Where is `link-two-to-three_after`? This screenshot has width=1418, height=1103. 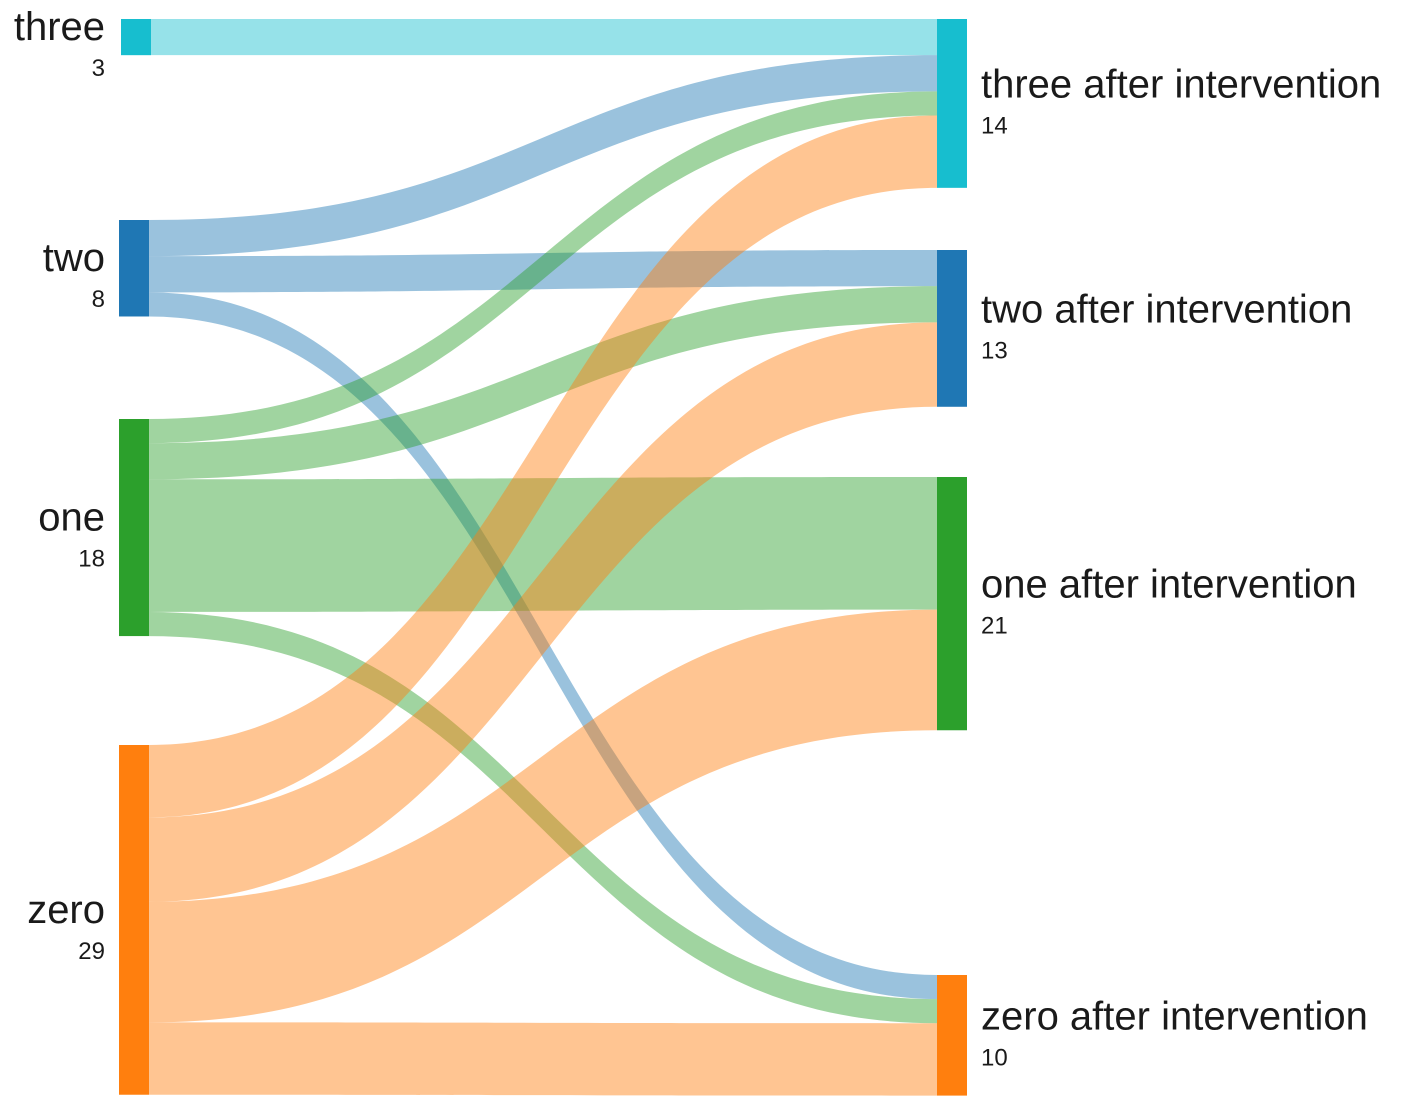 link-two-to-three_after is located at coordinates (543, 156).